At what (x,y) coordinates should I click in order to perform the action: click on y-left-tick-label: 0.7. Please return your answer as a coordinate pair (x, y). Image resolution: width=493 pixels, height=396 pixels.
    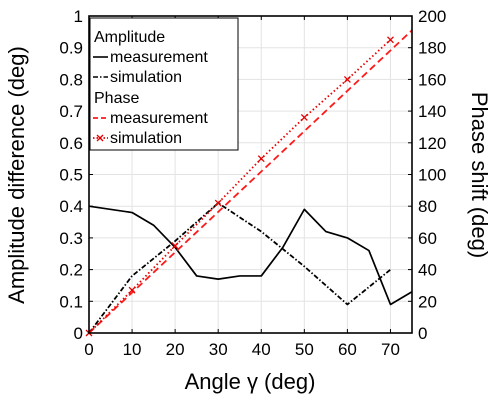
    Looking at the image, I should click on (71, 111).